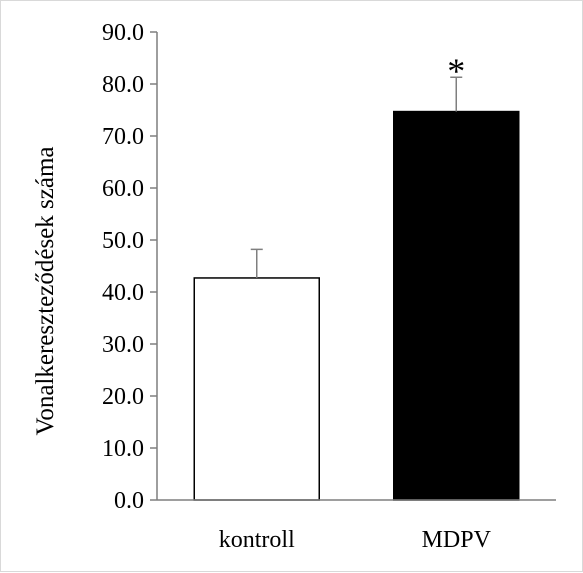 This screenshot has width=583, height=573. Describe the element at coordinates (123, 241) in the screenshot. I see `y-tick-label: 50.0` at that location.